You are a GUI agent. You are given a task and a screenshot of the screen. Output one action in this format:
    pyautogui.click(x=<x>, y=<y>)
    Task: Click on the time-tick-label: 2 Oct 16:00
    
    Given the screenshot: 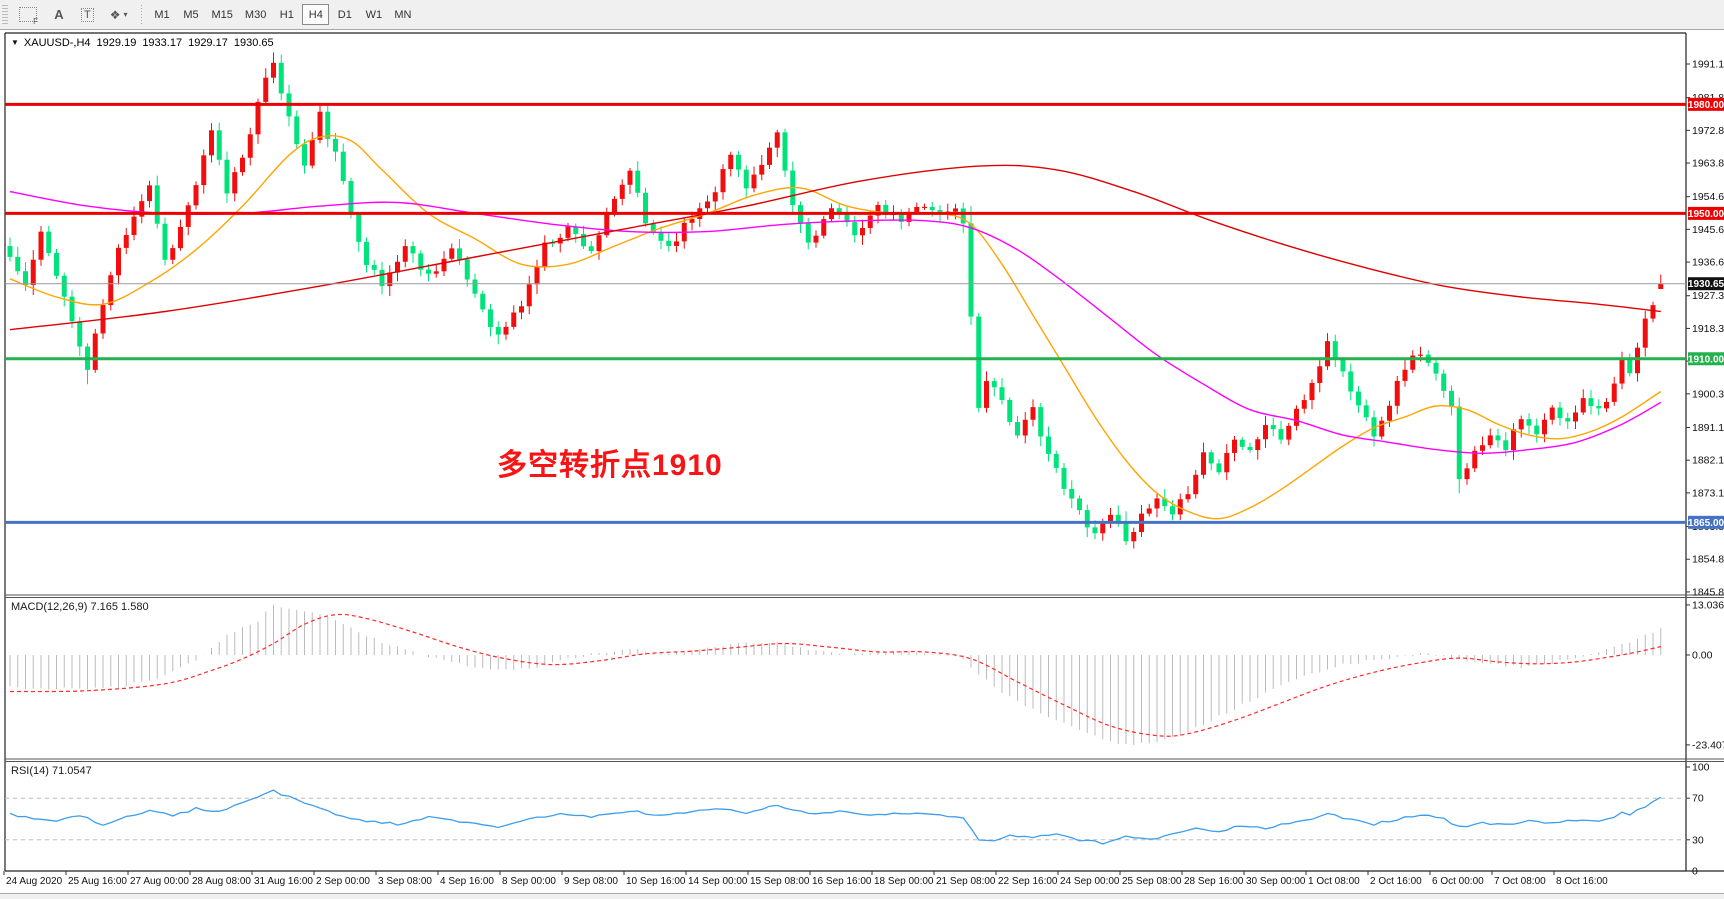 What is the action you would take?
    pyautogui.click(x=1396, y=881)
    